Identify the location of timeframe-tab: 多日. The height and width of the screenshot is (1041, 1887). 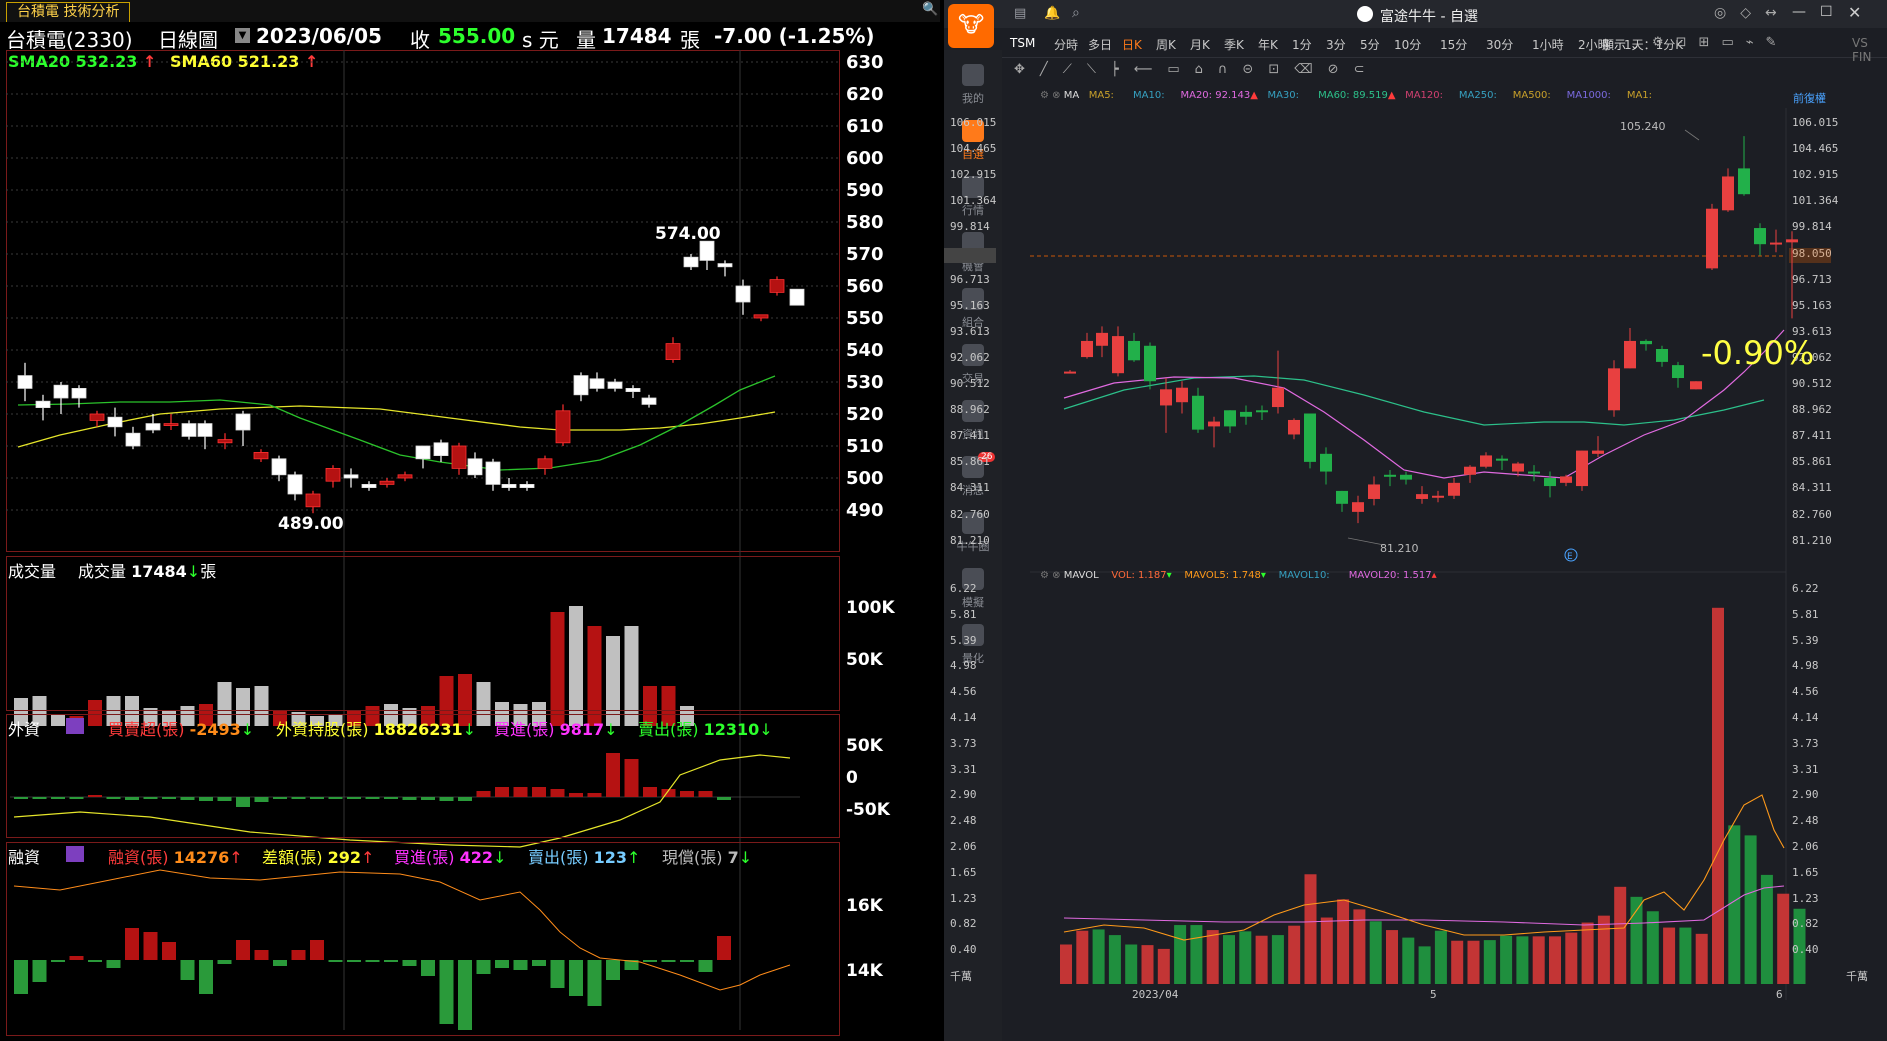
(1100, 45).